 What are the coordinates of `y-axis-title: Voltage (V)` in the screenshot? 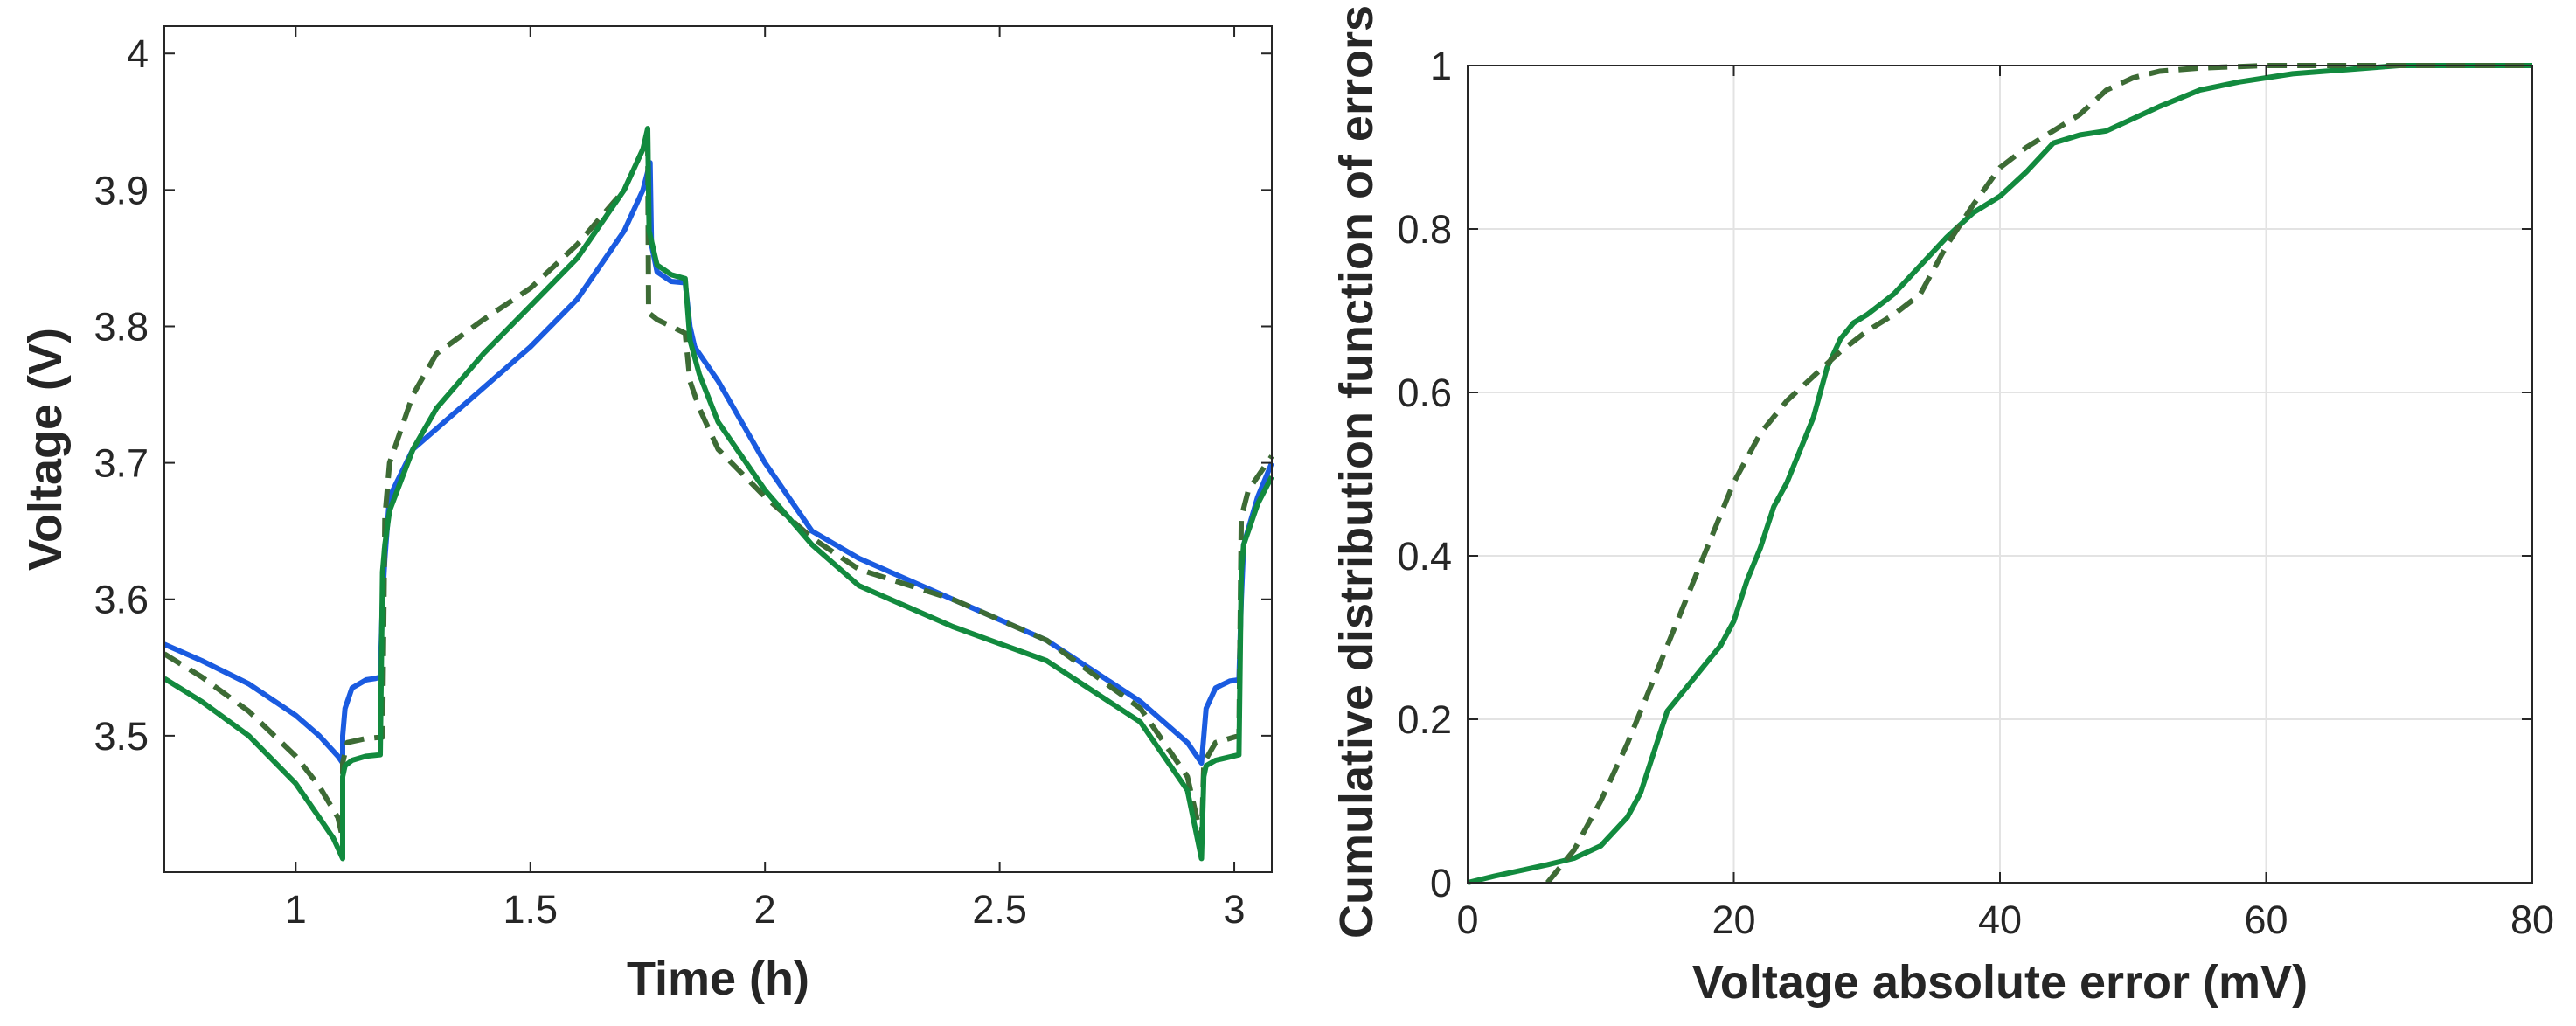 It's located at (45, 450).